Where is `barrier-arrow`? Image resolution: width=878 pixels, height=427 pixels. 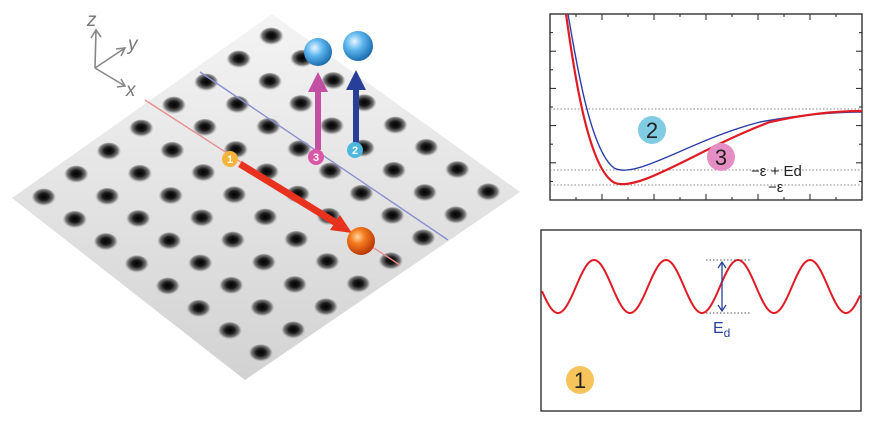 barrier-arrow is located at coordinates (722, 286).